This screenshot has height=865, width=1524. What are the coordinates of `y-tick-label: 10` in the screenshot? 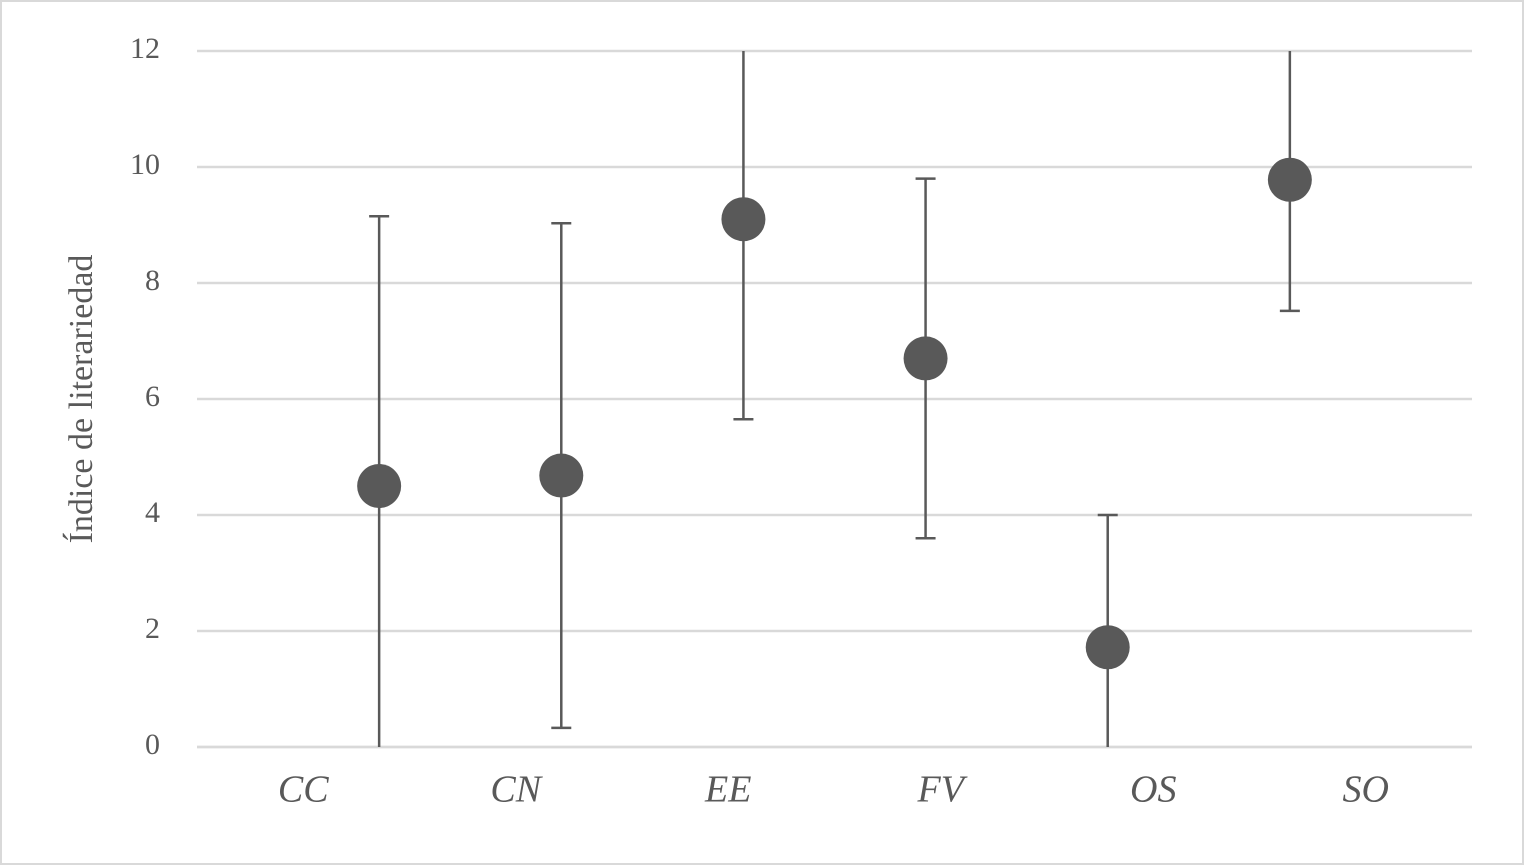 It's located at (145, 164).